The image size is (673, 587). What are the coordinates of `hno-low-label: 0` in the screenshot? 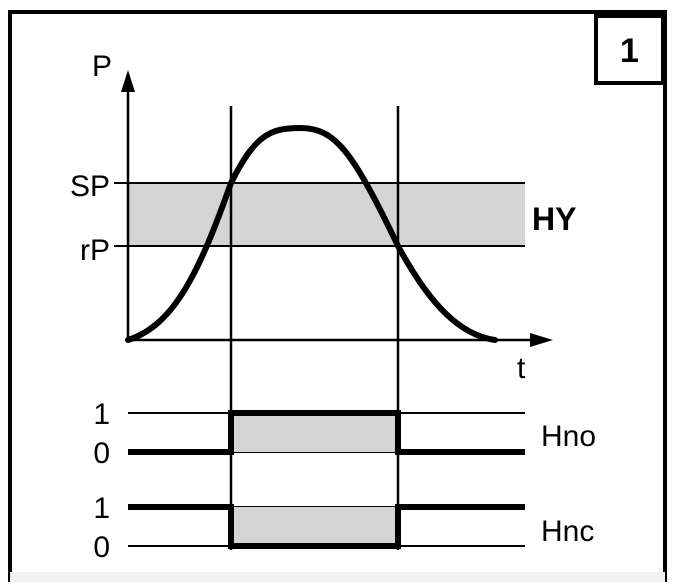 It's located at (101, 453).